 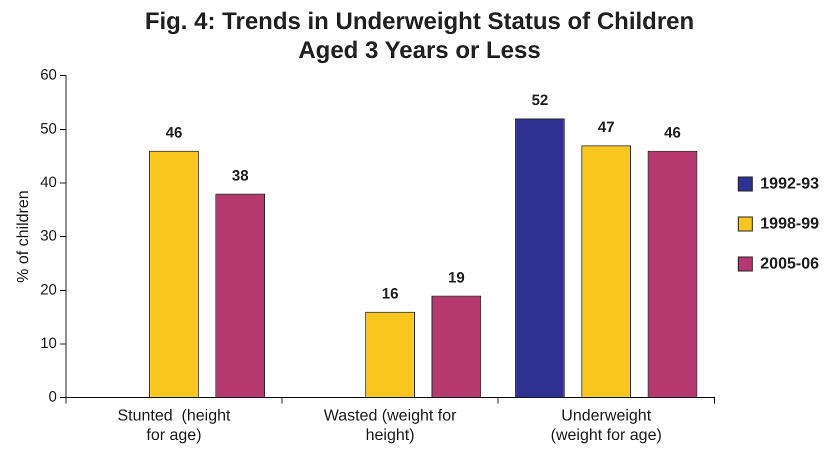 What do you see at coordinates (48, 236) in the screenshot?
I see `y-tick-label: 30` at bounding box center [48, 236].